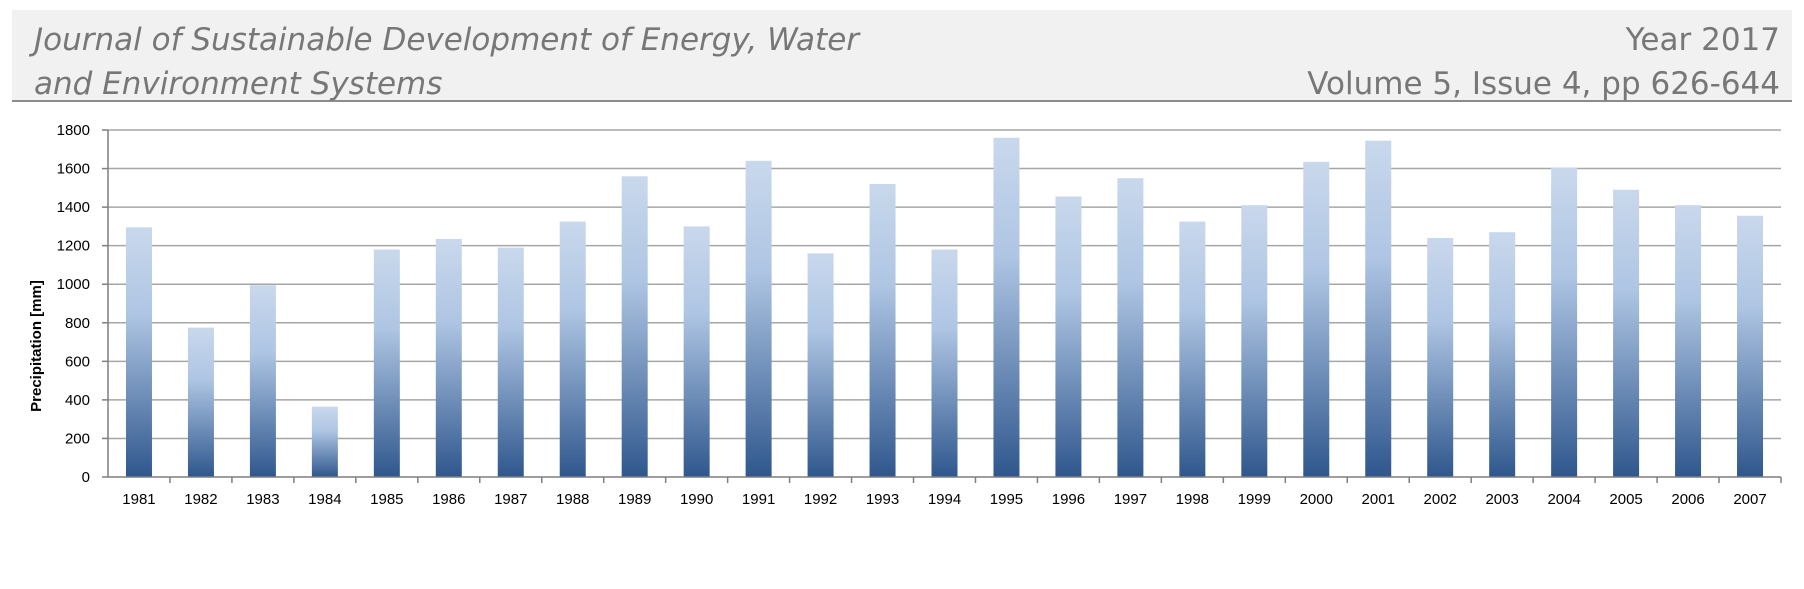 The image size is (1804, 589). What do you see at coordinates (1254, 499) in the screenshot?
I see `x-tick-label-1999: 1999` at bounding box center [1254, 499].